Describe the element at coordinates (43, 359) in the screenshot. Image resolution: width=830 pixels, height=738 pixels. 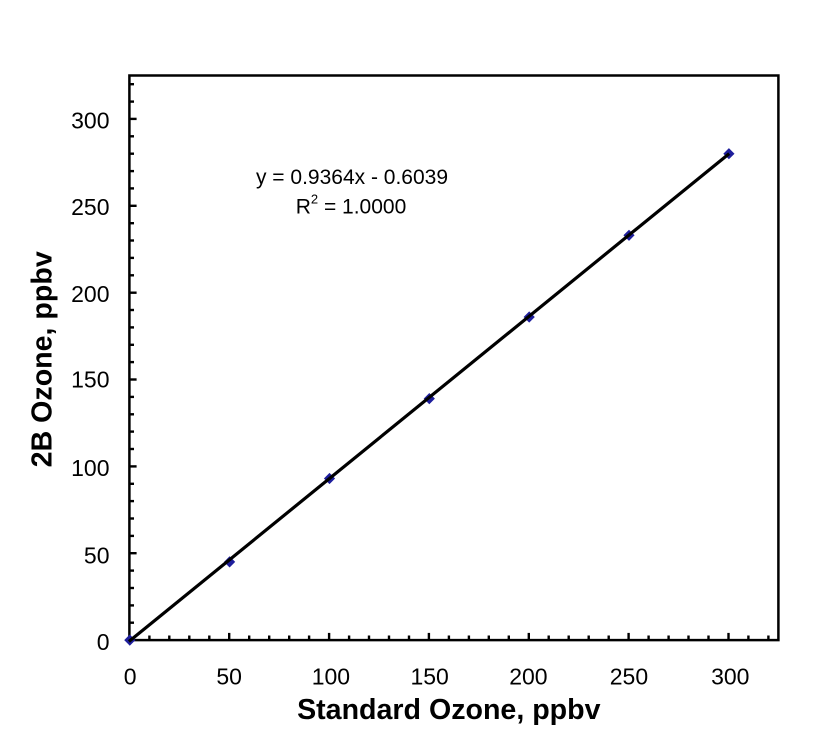
I see `svg-text: 2B Ozone, ppbv` at that location.